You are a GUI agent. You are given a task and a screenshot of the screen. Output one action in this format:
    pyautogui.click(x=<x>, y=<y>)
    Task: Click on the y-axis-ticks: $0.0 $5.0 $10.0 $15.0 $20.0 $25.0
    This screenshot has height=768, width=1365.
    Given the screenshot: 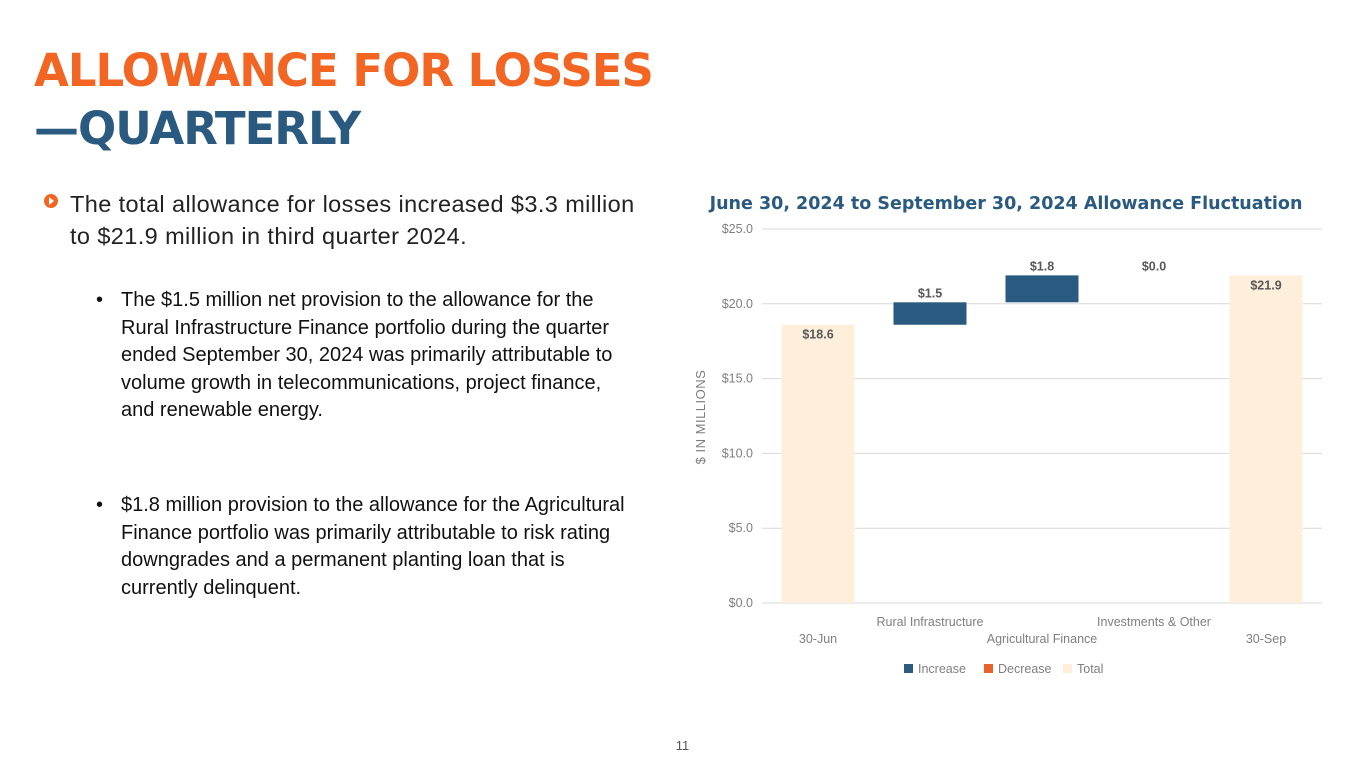 What is the action you would take?
    pyautogui.click(x=737, y=416)
    